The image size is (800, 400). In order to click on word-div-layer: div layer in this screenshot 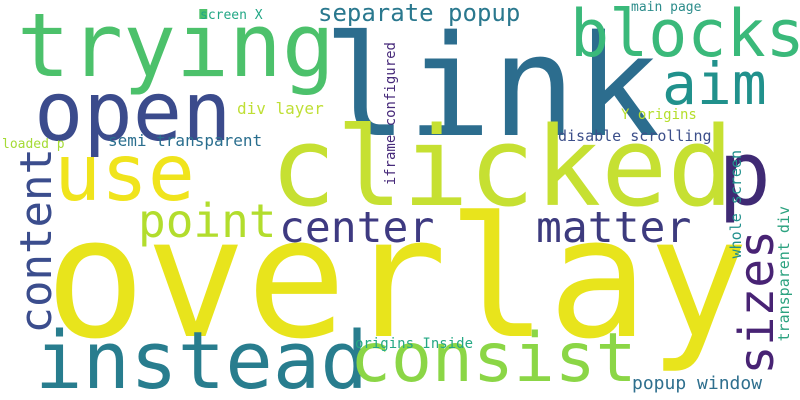, I will do `click(280, 108)`.